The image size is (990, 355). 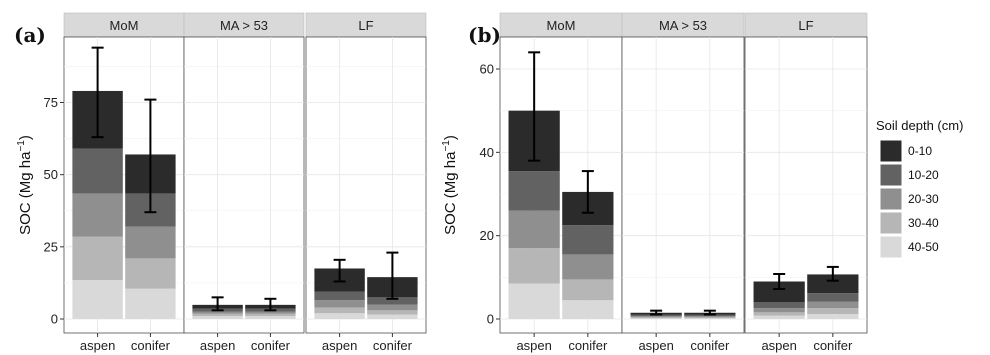 What do you see at coordinates (923, 223) in the screenshot?
I see `legend-item-label: 30-40` at bounding box center [923, 223].